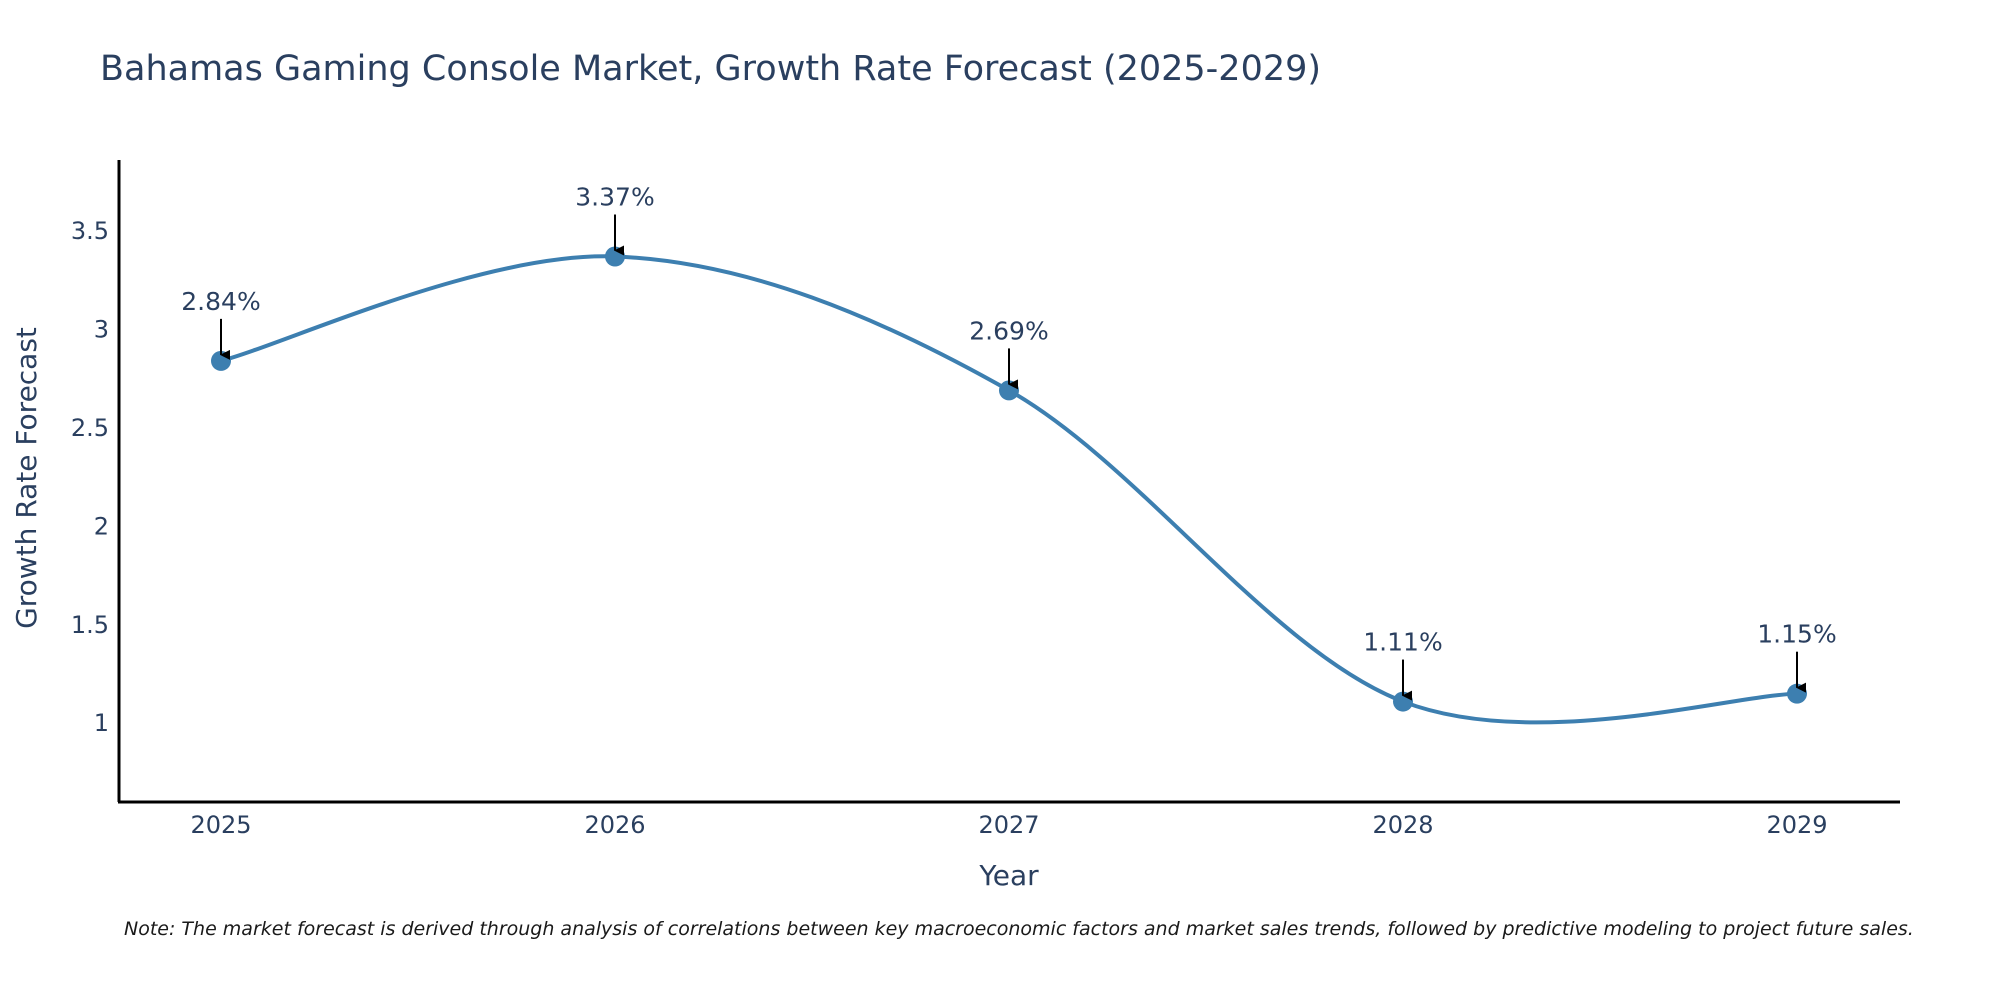 The height and width of the screenshot is (1000, 2000). What do you see at coordinates (101, 723) in the screenshot?
I see `y-tick-label: 1` at bounding box center [101, 723].